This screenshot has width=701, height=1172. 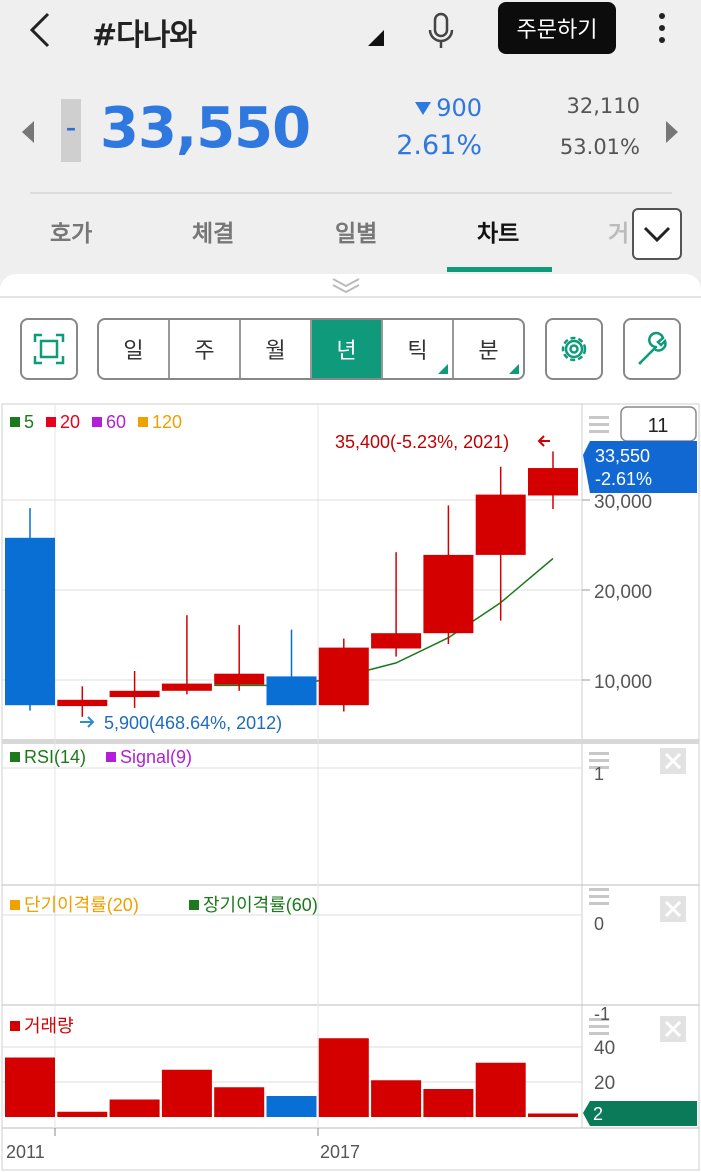 I want to click on tab-orderbook: 호가, so click(x=71, y=234).